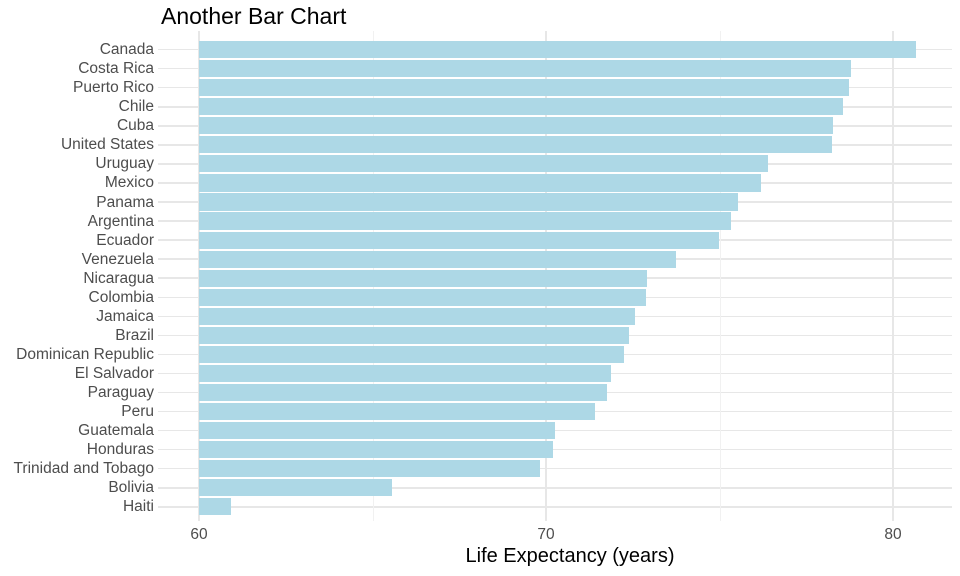 The image size is (960, 576). What do you see at coordinates (125, 316) in the screenshot?
I see `category-label: Jamaica` at bounding box center [125, 316].